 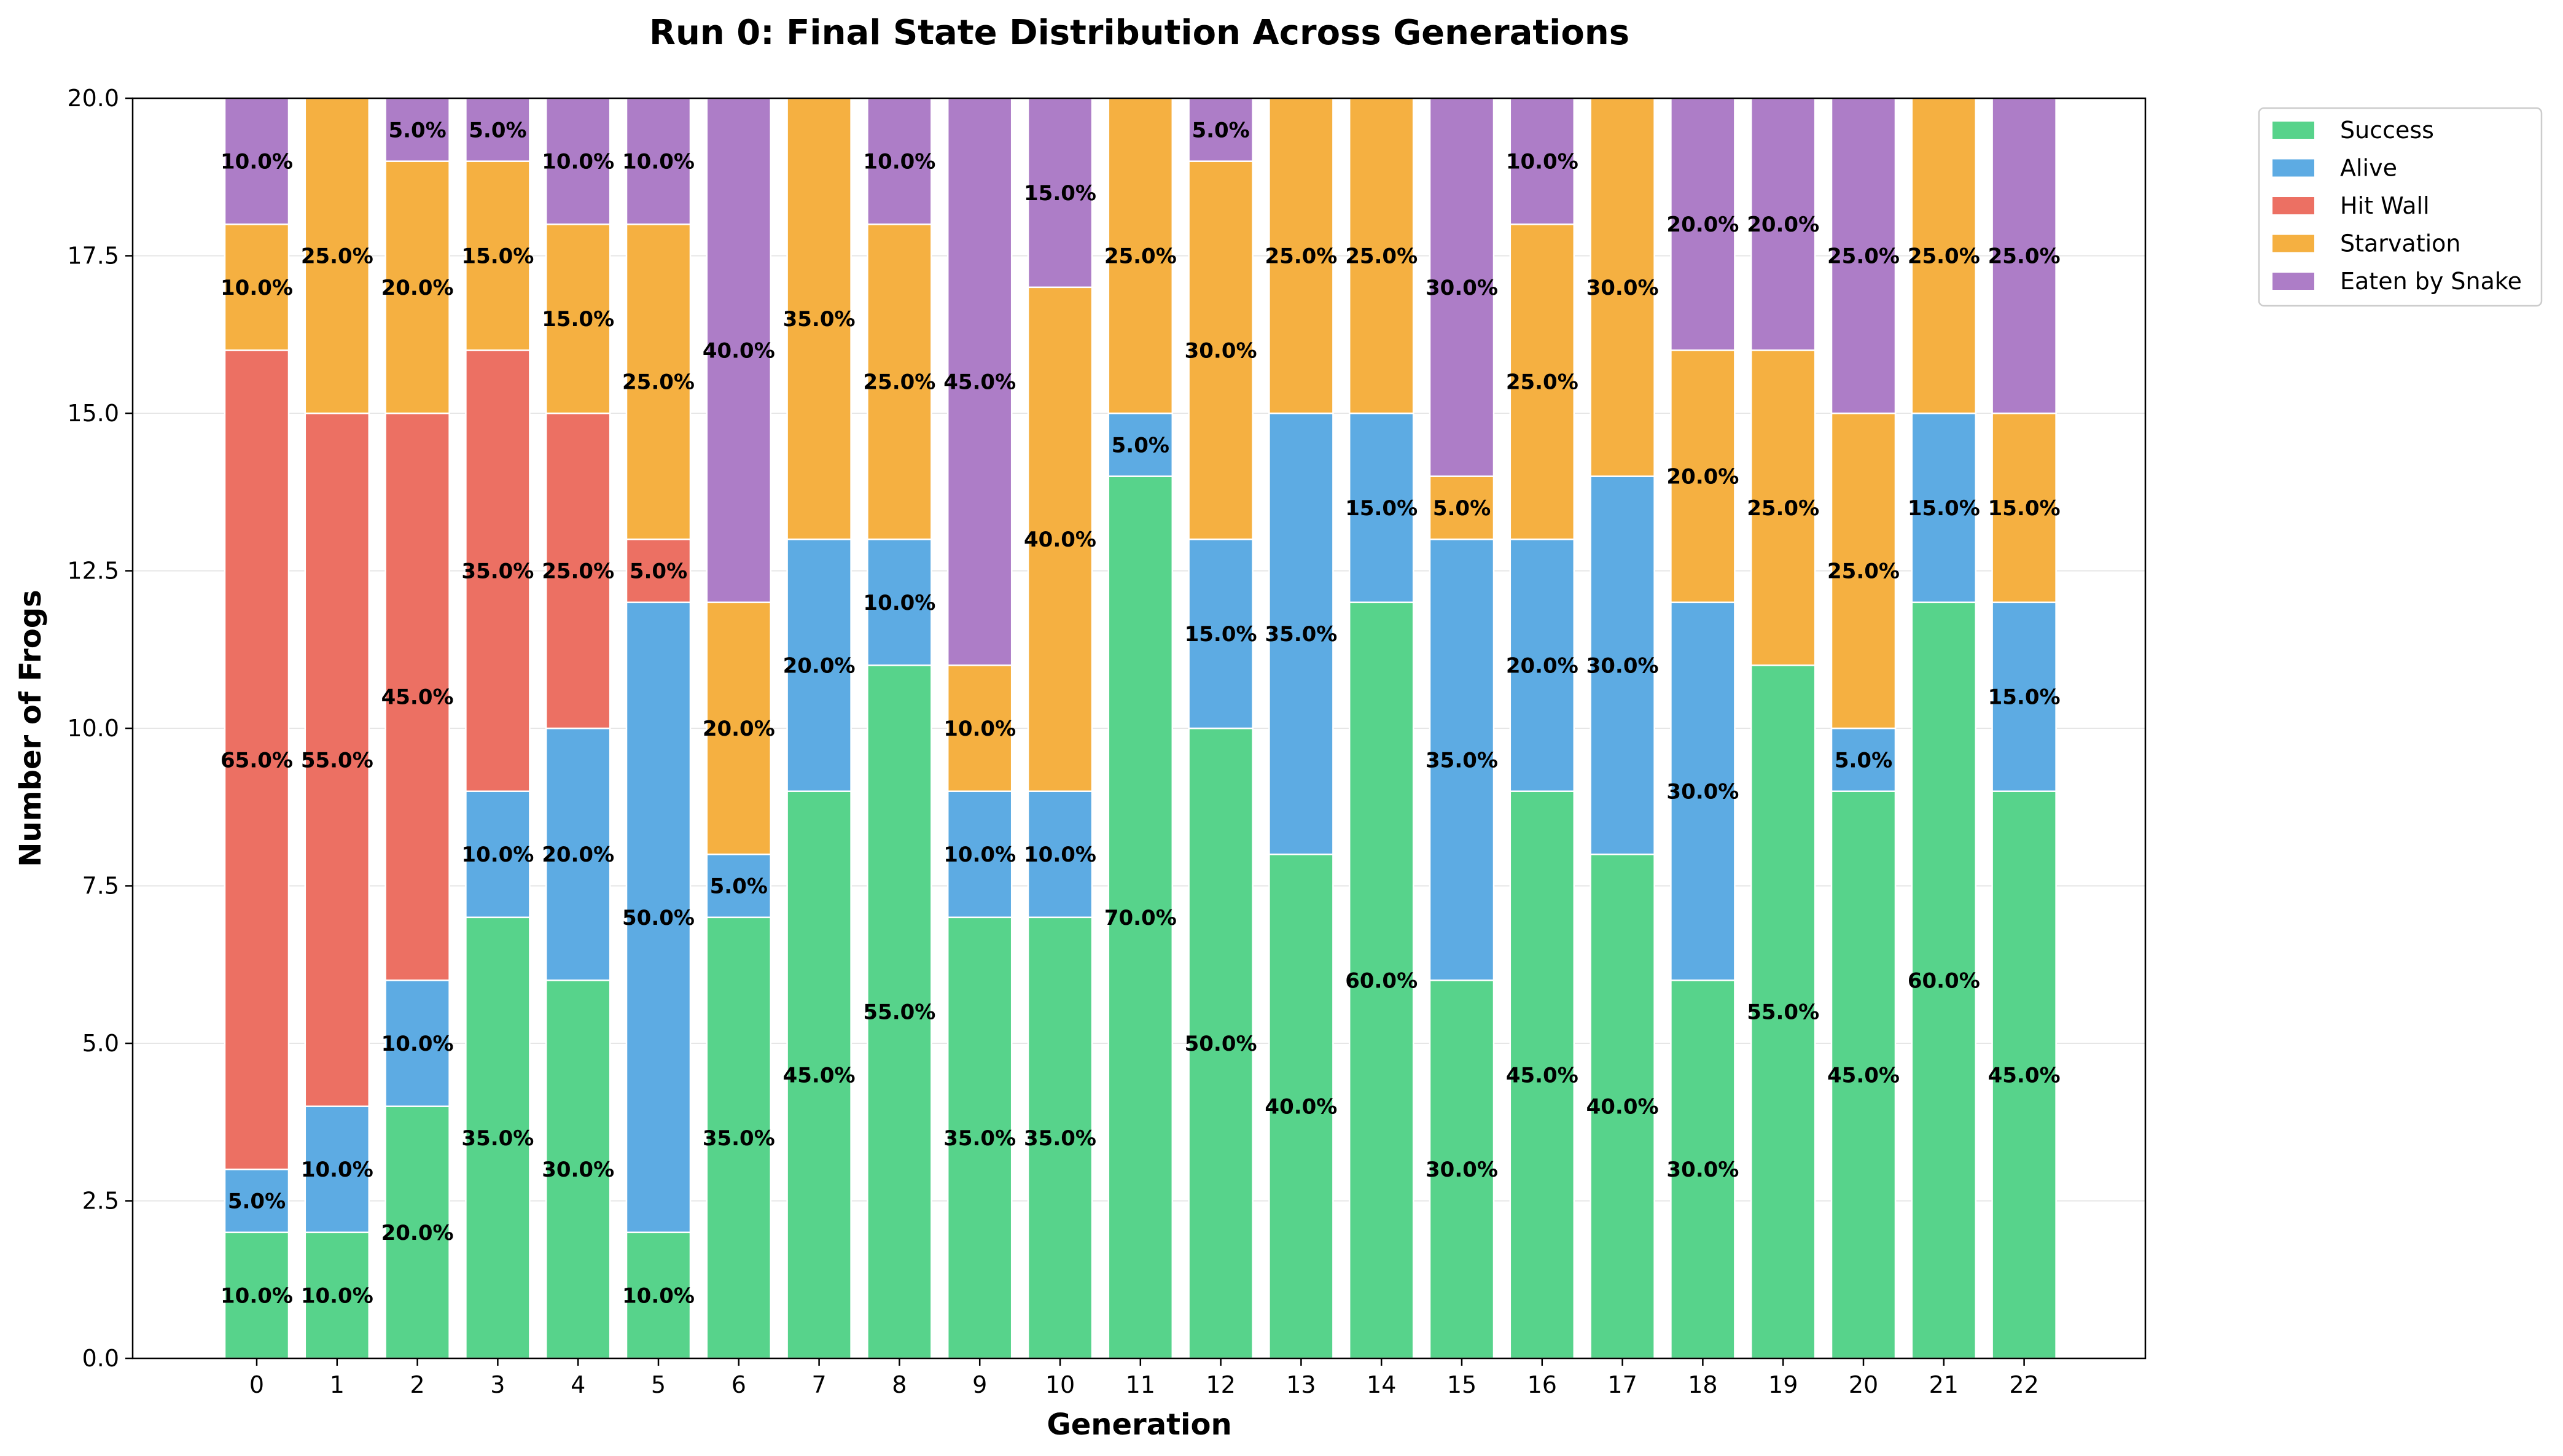 I want to click on legend-box, so click(x=2400, y=207).